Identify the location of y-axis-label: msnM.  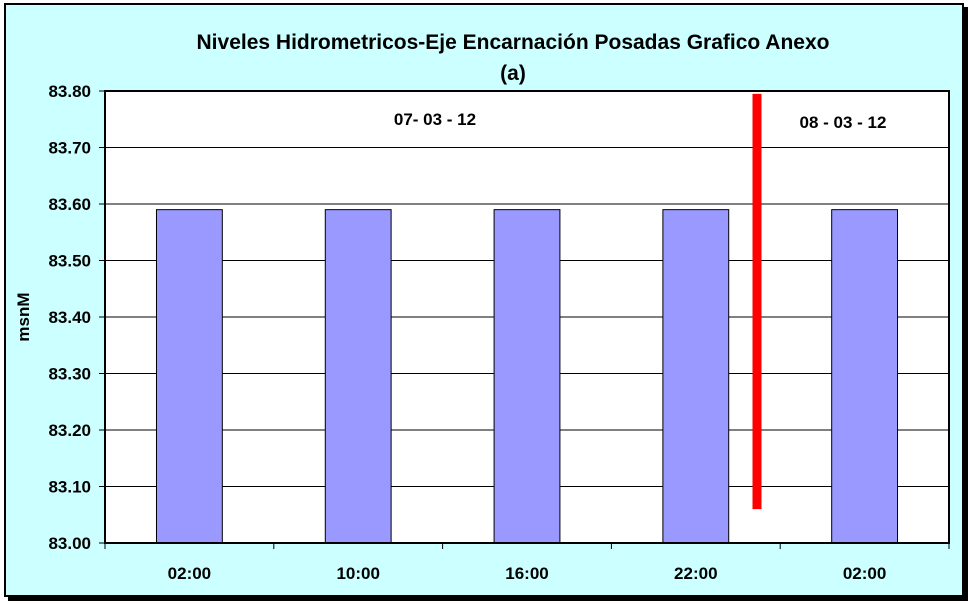
(23, 316).